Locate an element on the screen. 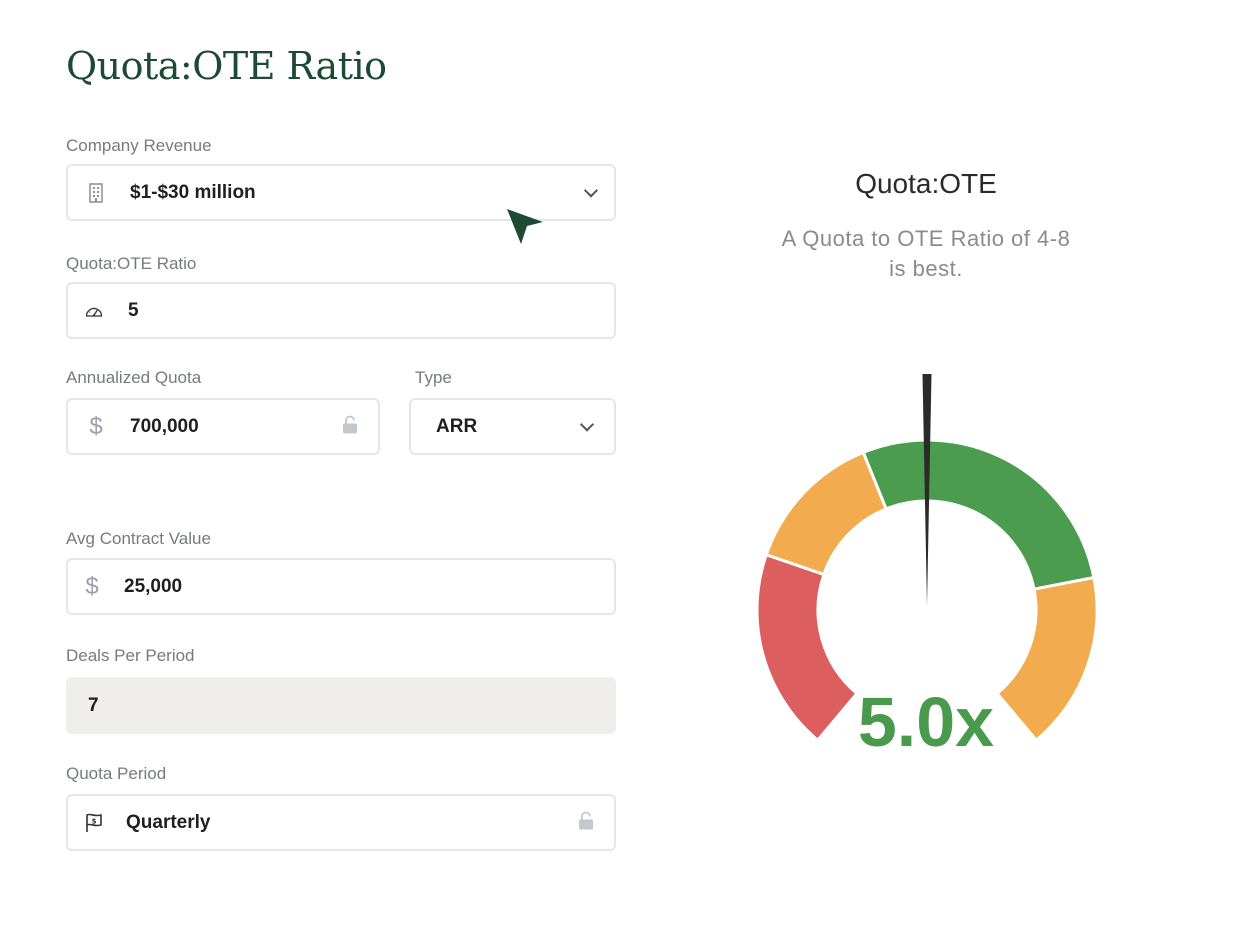 The image size is (1240, 940). gauge-chart is located at coordinates (927, 558).